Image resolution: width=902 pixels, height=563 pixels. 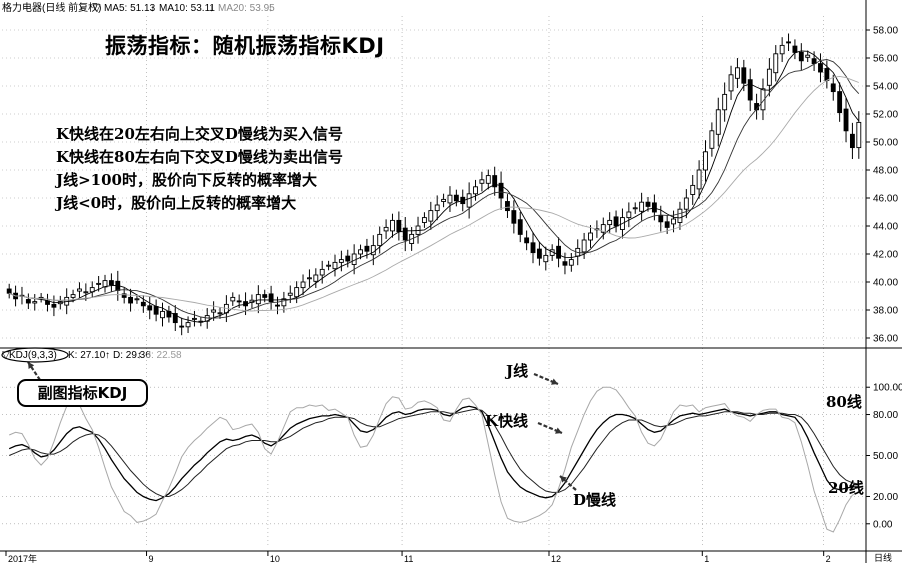 What do you see at coordinates (107, 355) in the screenshot?
I see `k-arrow-icon: ↑` at bounding box center [107, 355].